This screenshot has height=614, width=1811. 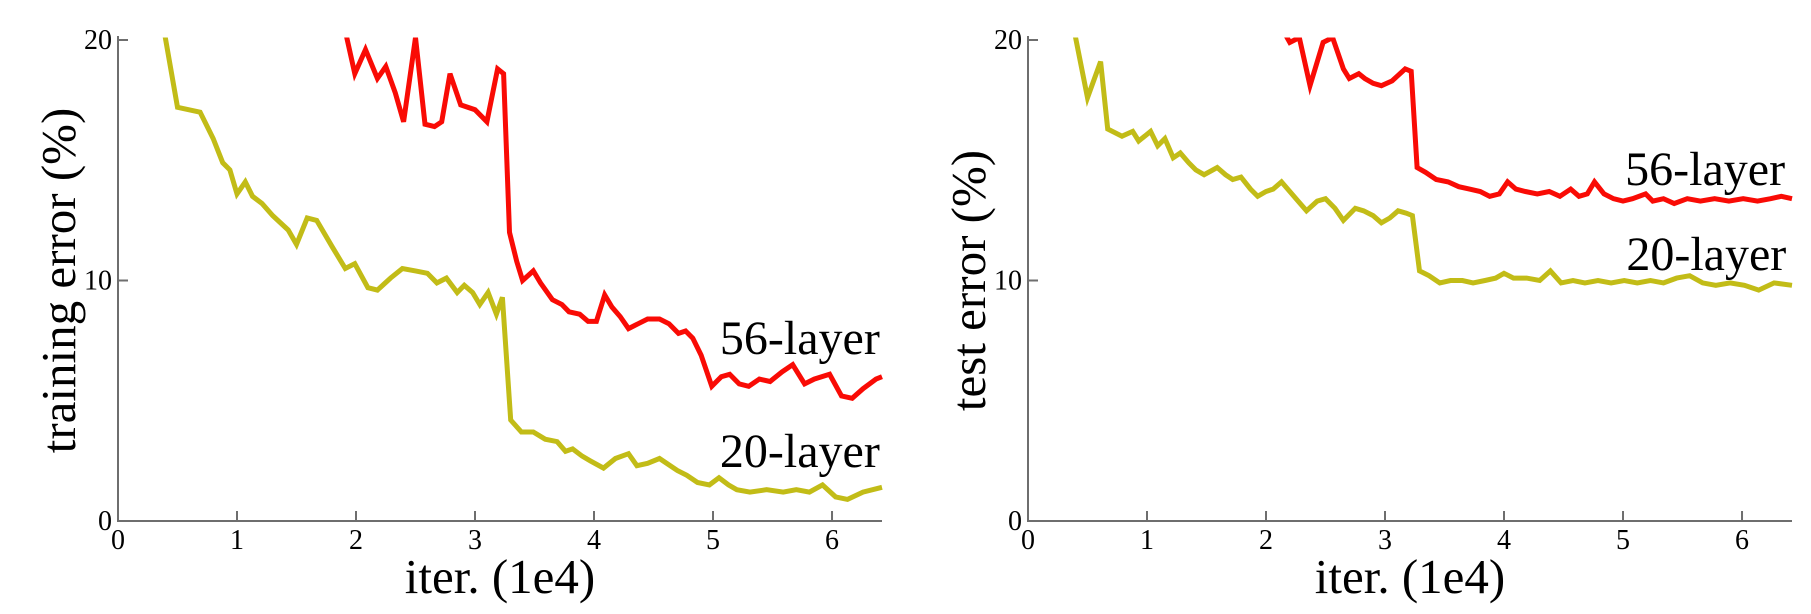 What do you see at coordinates (58, 281) in the screenshot?
I see `y-axis-label: training error (%)` at bounding box center [58, 281].